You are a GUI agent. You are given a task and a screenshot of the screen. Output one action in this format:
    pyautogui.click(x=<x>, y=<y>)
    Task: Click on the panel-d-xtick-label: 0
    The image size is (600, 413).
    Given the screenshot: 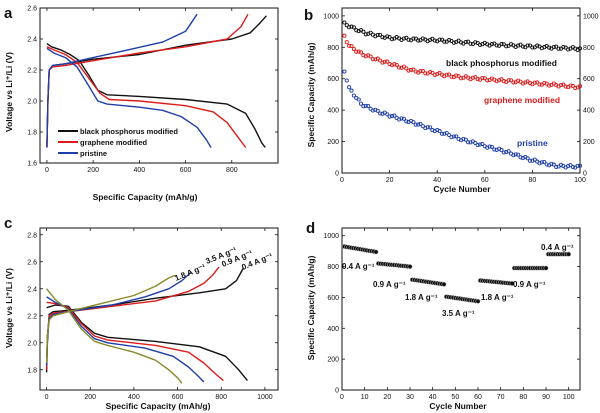 What is the action you would take?
    pyautogui.click(x=342, y=397)
    